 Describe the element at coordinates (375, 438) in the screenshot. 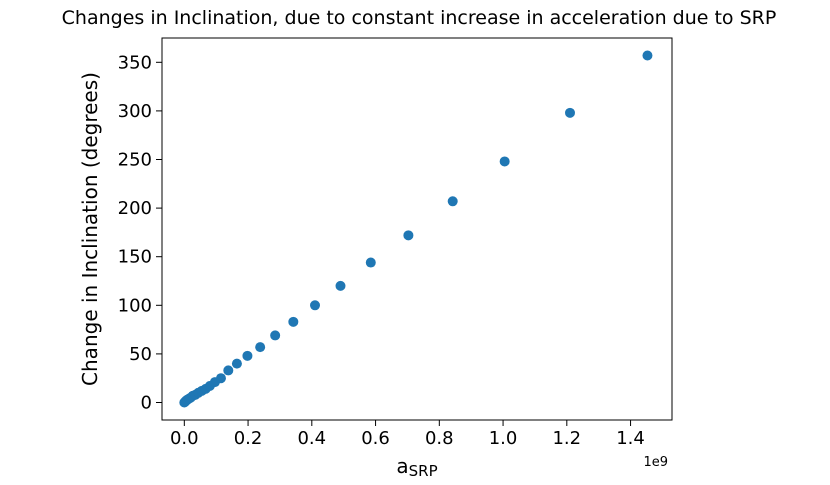

I see `x-tick-label: 0.6` at that location.